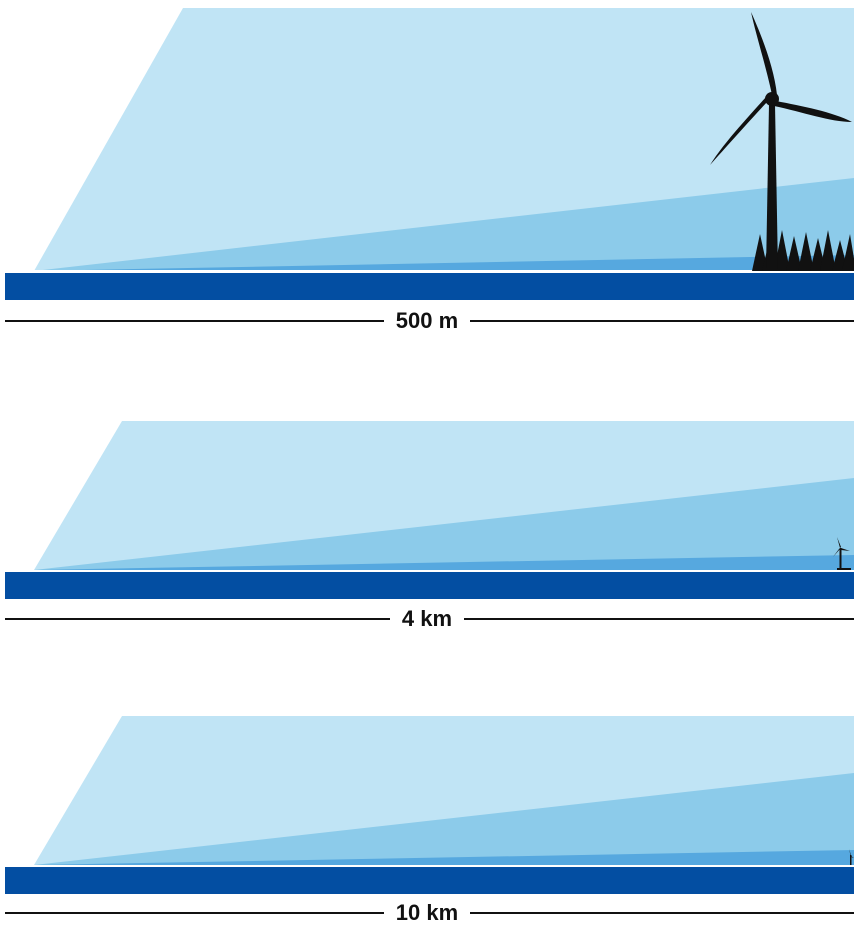 Image resolution: width=854 pixels, height=925 pixels. What do you see at coordinates (803, 250) in the screenshot?
I see `tree-line` at bounding box center [803, 250].